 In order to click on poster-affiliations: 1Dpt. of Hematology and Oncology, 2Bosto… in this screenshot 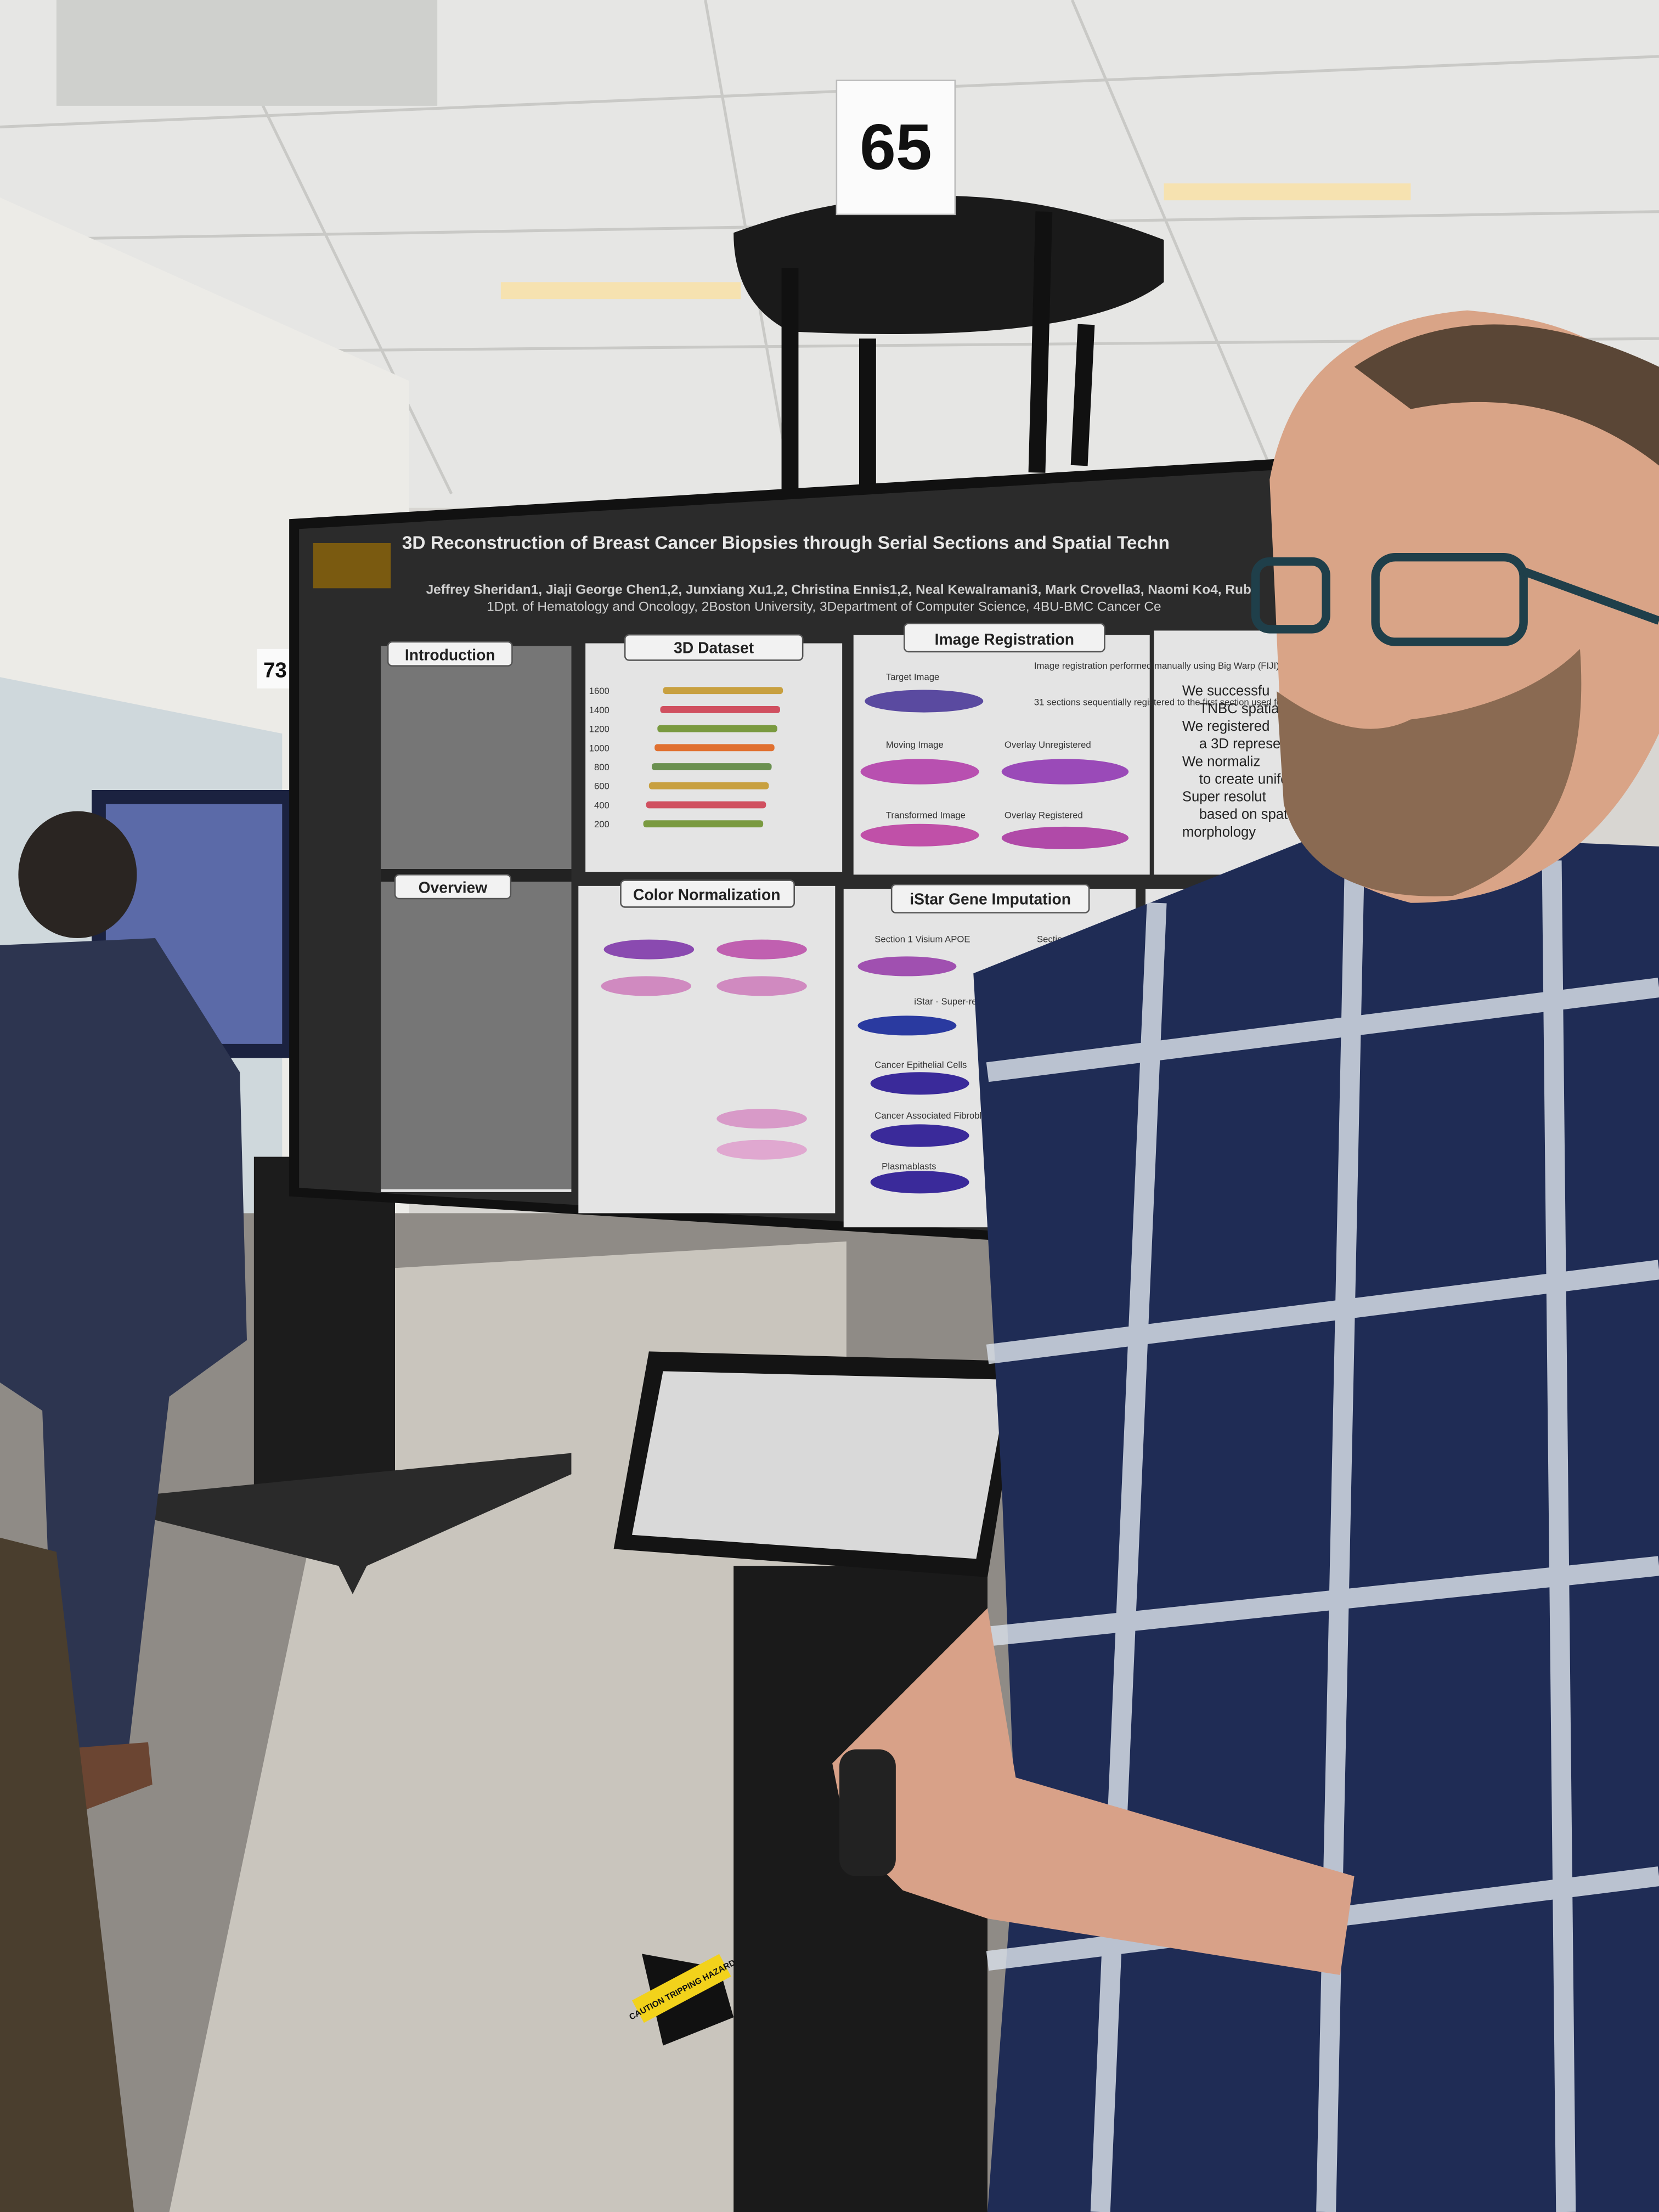, I will do `click(824, 606)`.